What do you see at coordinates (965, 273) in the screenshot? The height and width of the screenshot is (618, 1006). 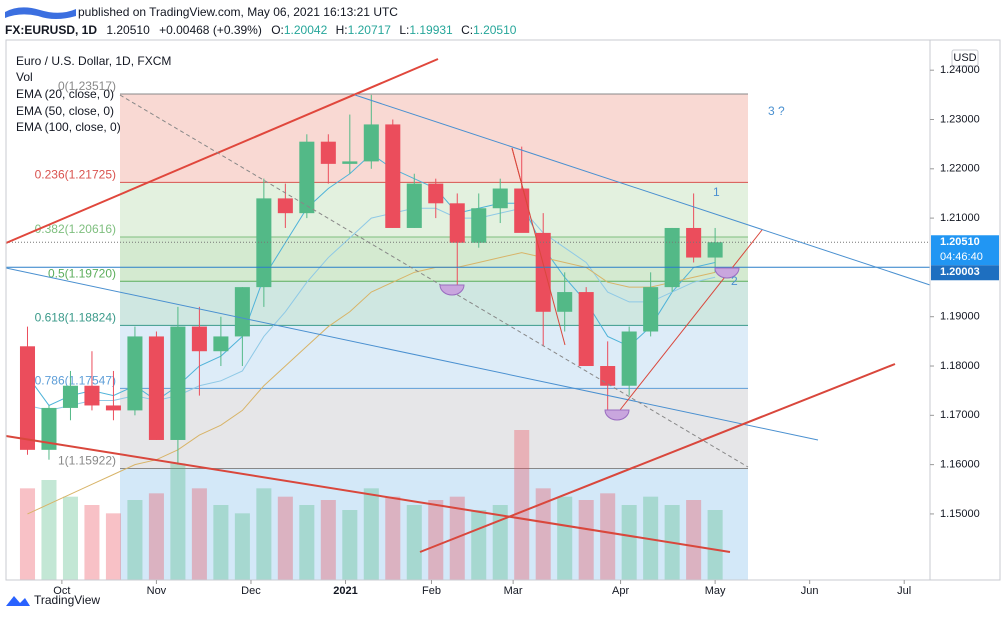 I see `price-line-box` at bounding box center [965, 273].